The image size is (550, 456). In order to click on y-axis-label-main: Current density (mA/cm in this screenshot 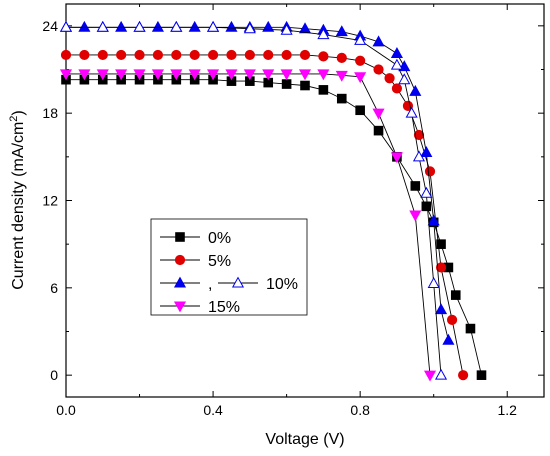, I will do `click(18, 206)`.